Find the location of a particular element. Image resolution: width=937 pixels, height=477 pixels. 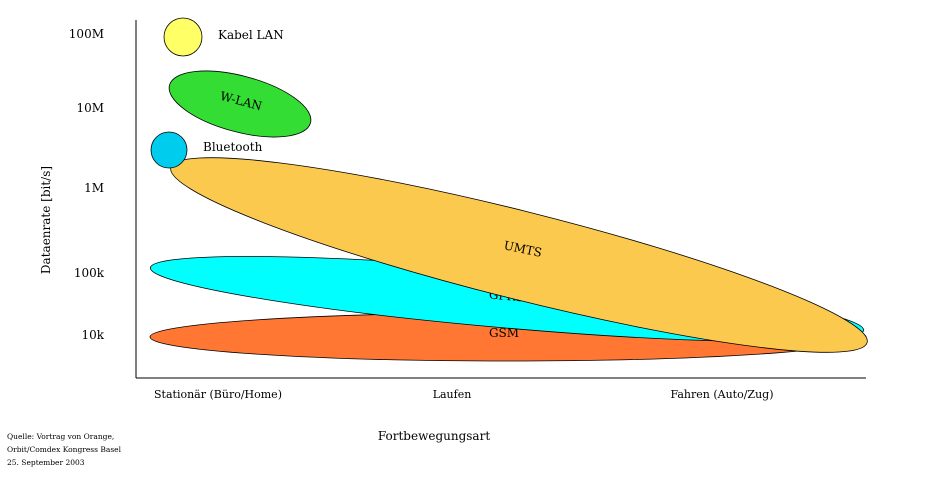

y-tick-10M: 10M is located at coordinates (90, 108).